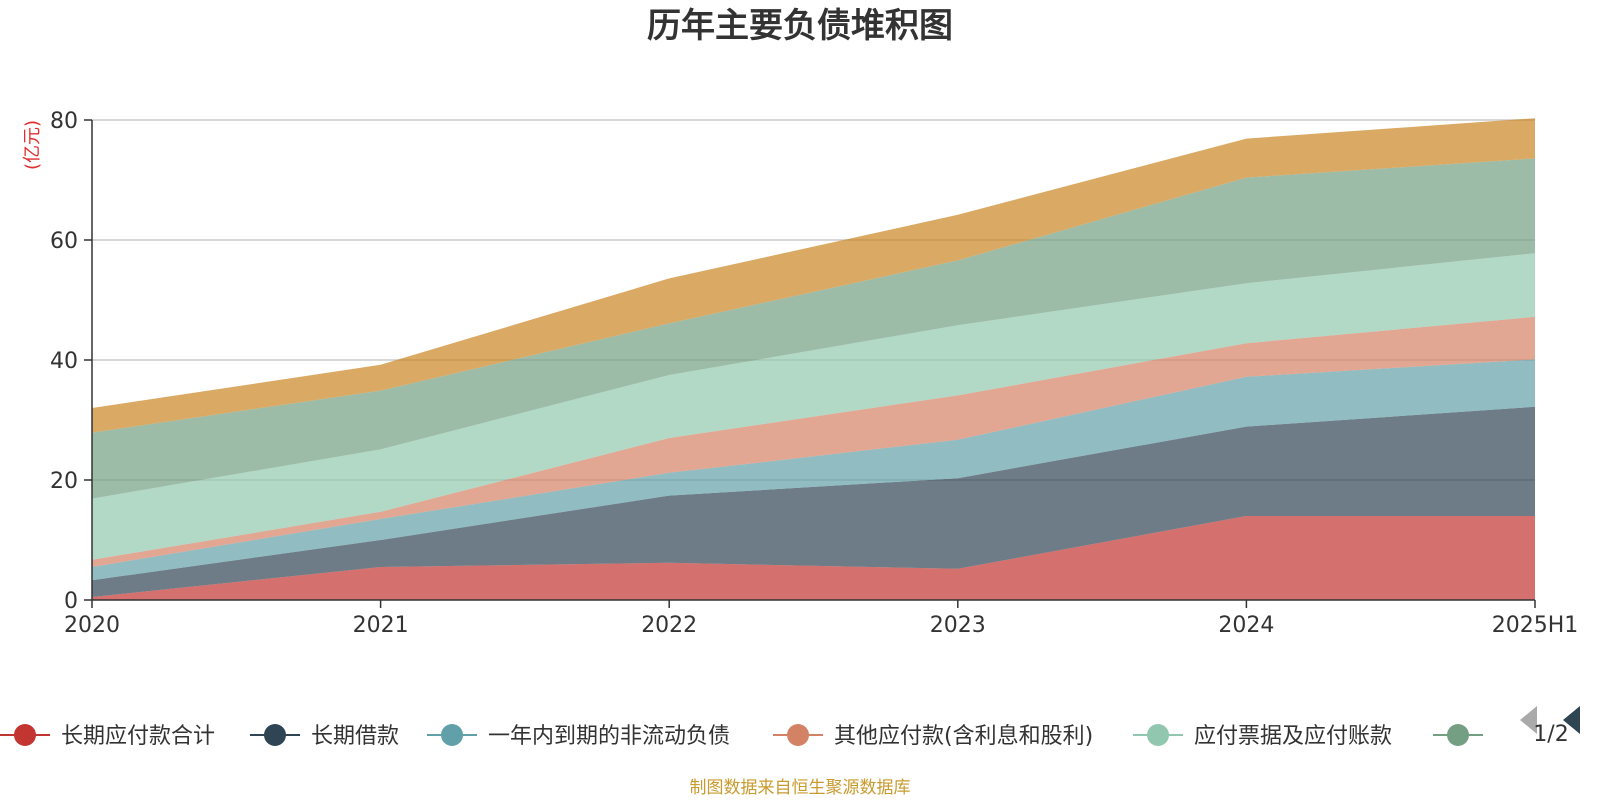 The image size is (1600, 800). Describe the element at coordinates (64, 241) in the screenshot. I see `y-tick-label: 60` at that location.